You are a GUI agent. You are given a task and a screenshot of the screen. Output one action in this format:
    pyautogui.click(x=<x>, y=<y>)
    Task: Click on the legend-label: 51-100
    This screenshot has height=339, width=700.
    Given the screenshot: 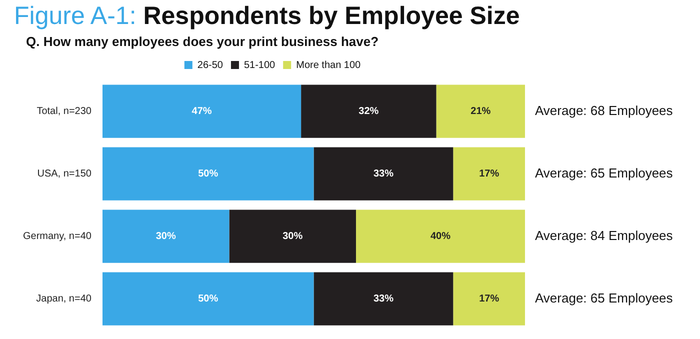 What is the action you would take?
    pyautogui.click(x=260, y=65)
    